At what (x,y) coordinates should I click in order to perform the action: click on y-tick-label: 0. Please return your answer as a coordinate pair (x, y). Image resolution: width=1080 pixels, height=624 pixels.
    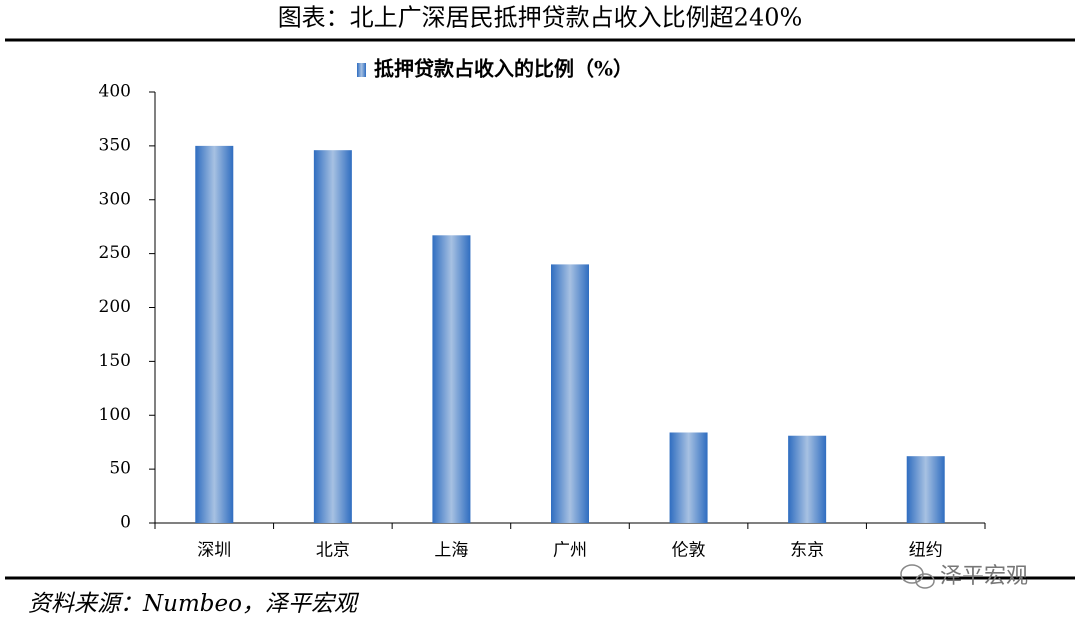
    Looking at the image, I should click on (125, 523).